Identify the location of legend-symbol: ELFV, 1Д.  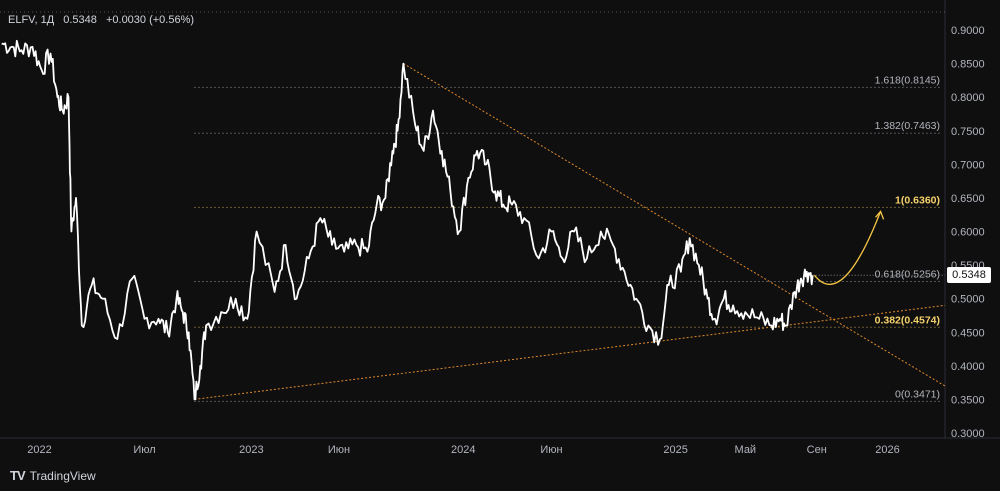
(31, 20).